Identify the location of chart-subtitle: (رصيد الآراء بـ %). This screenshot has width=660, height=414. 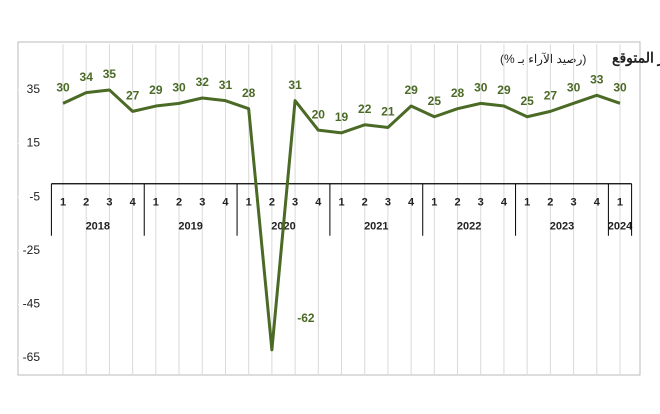
(543, 59).